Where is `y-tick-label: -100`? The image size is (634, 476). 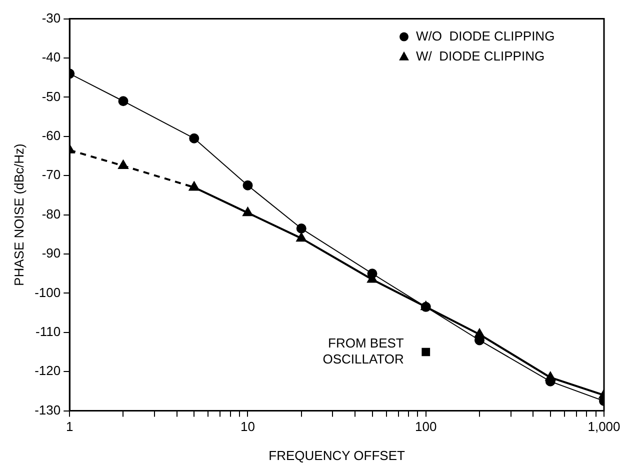
y-tick-label: -100 is located at coordinates (47, 292).